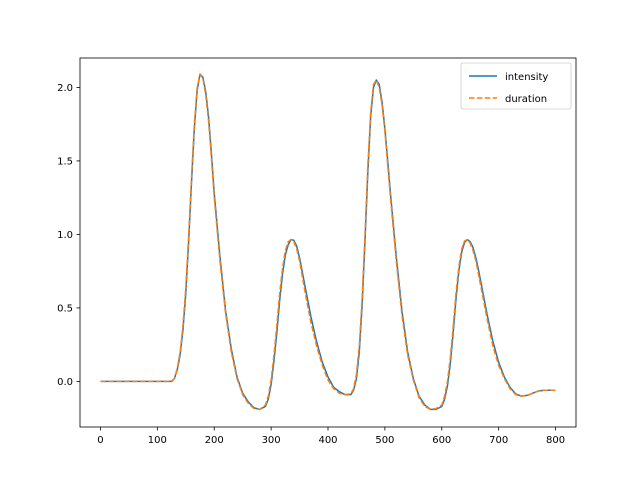 The height and width of the screenshot is (480, 640). Describe the element at coordinates (384, 440) in the screenshot. I see `x-tick-label: 500` at that location.